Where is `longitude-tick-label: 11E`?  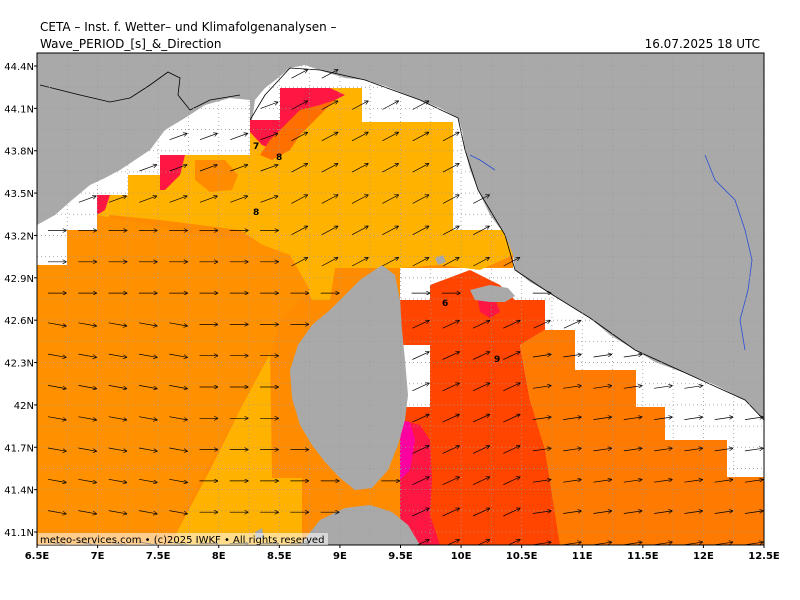
longitude-tick-label: 11E is located at coordinates (582, 556).